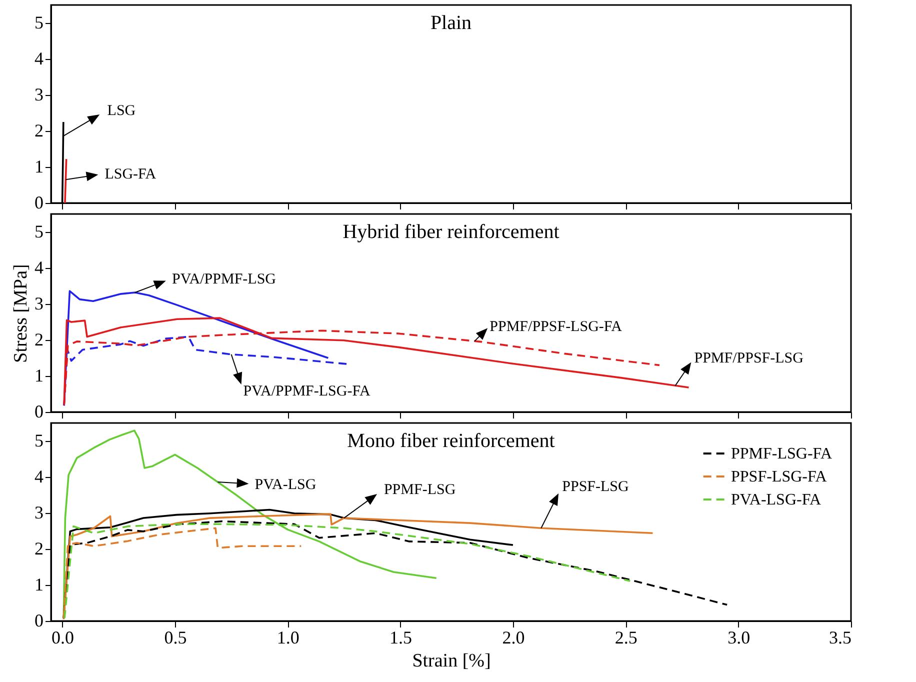 Image resolution: width=916 pixels, height=682 pixels. I want to click on x-tick-label: 3.5, so click(840, 638).